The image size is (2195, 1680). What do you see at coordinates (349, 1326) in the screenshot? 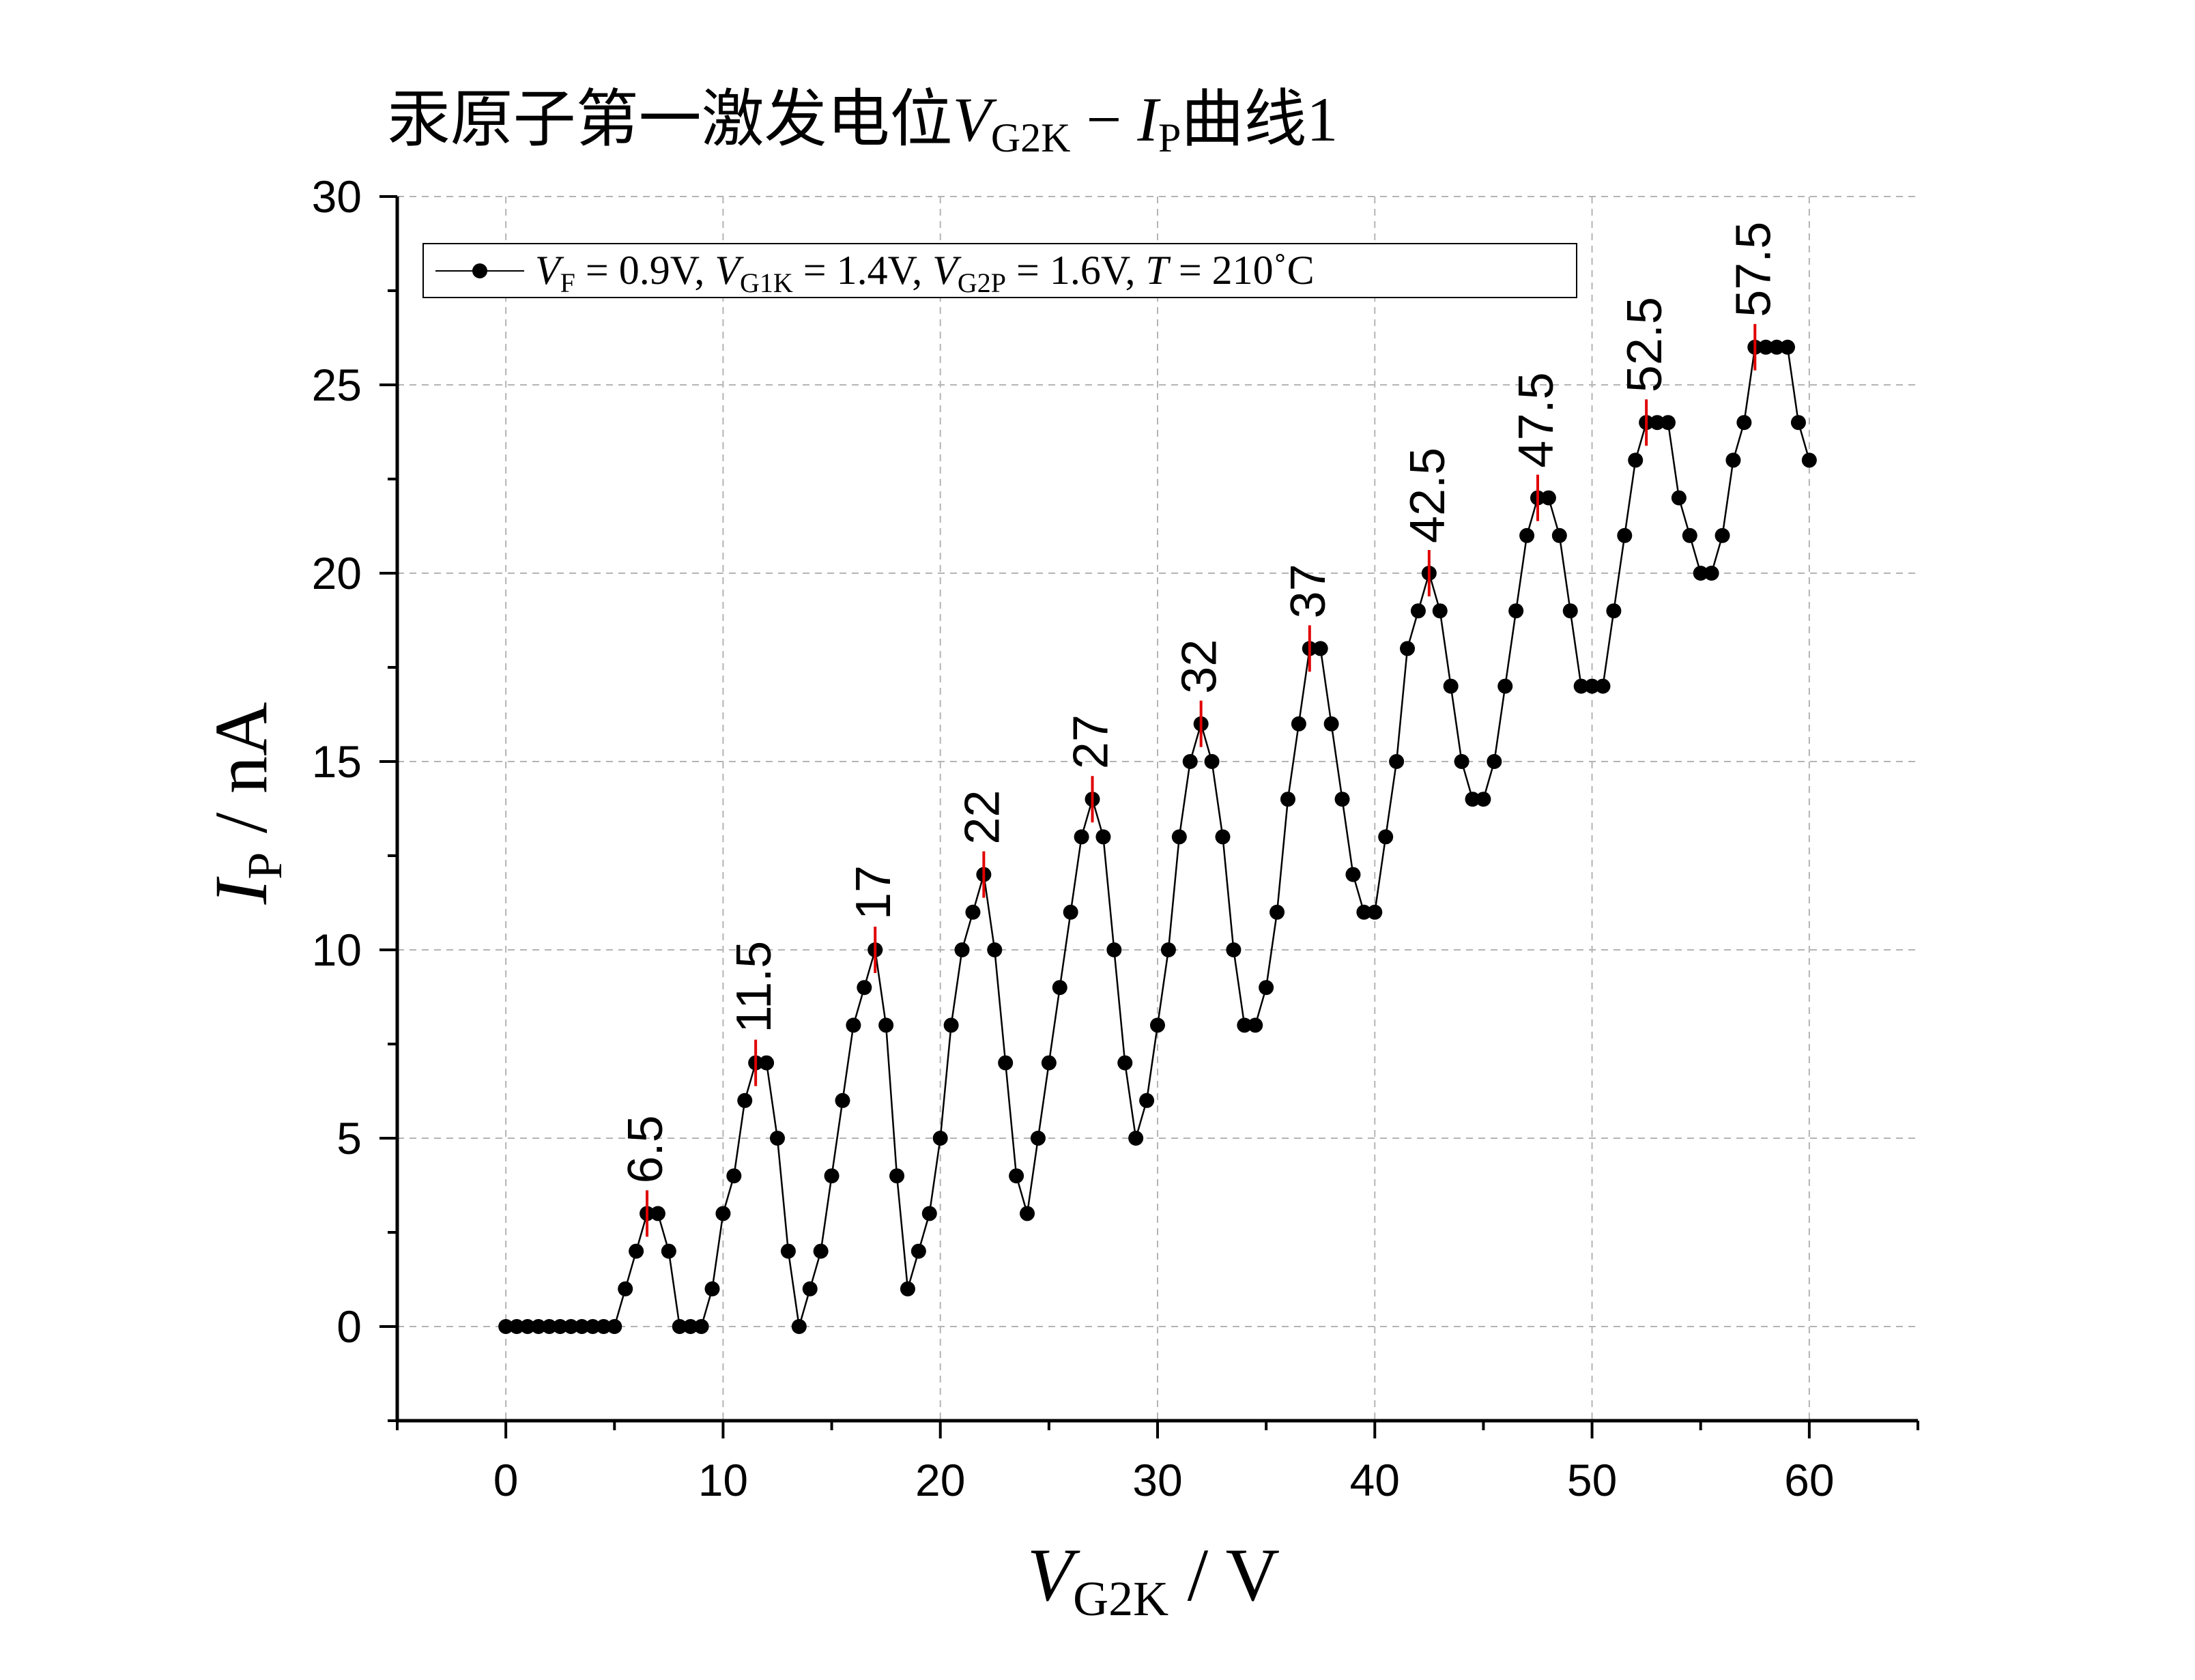
I see `y-tick-label: 0` at bounding box center [349, 1326].